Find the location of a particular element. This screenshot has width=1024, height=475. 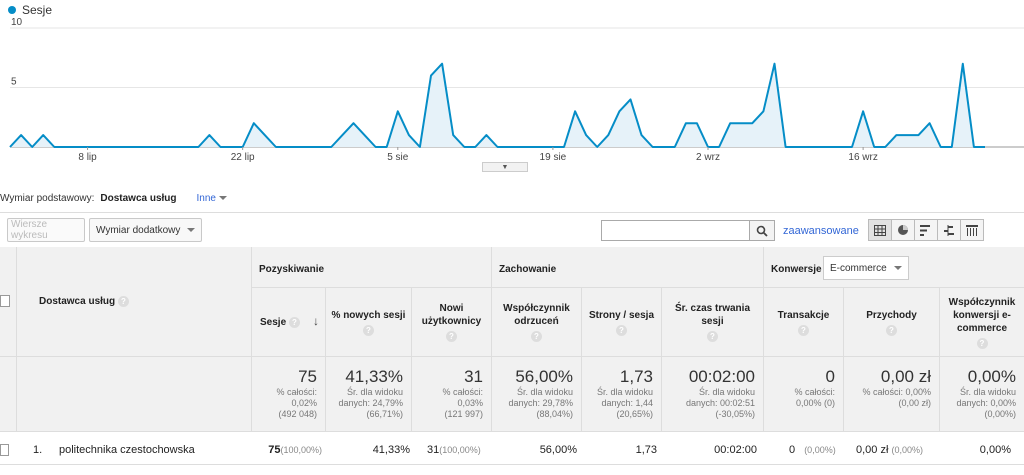

sessions-value: 75 is located at coordinates (274, 450).